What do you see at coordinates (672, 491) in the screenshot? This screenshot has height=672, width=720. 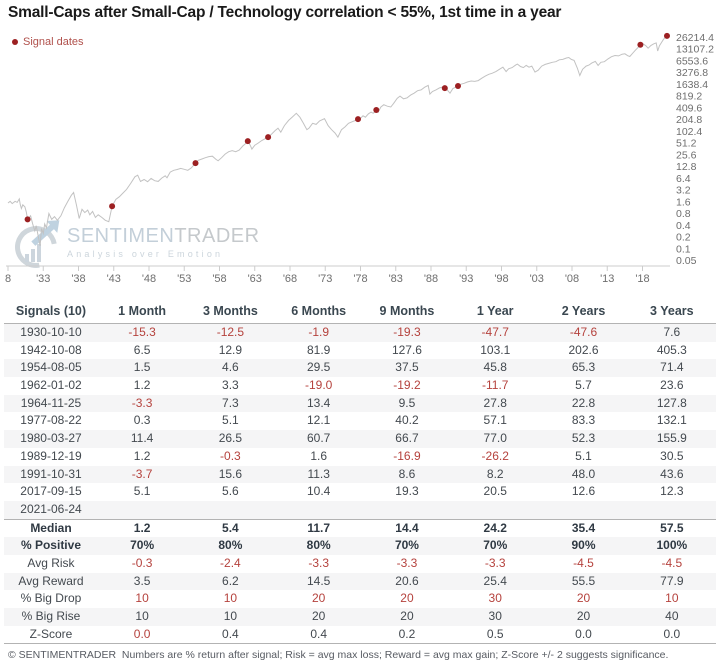 I see `table-cell: 12.3` at bounding box center [672, 491].